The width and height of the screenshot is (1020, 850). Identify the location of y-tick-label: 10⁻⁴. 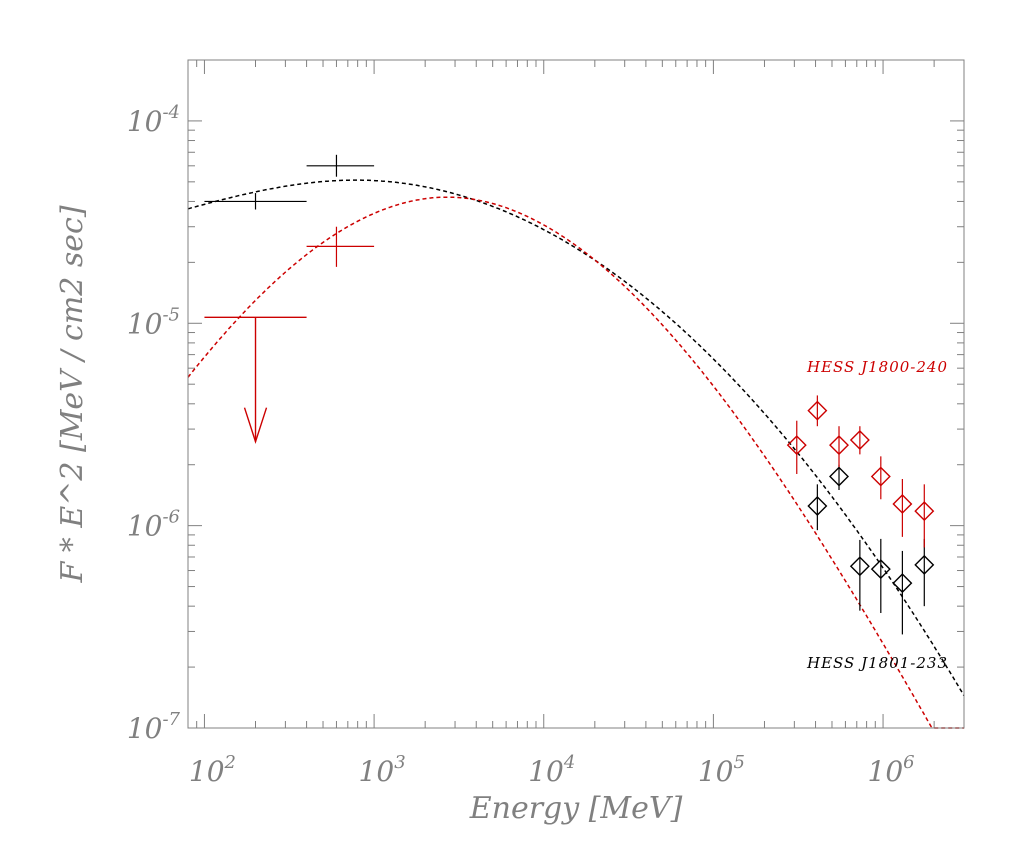
(153, 120).